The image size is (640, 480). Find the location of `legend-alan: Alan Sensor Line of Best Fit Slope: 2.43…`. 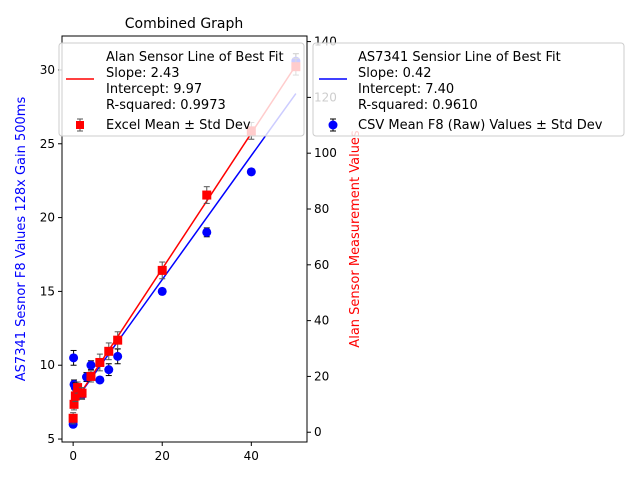

legend-alan: Alan Sensor Line of Best Fit Slope: 2.43… is located at coordinates (181, 89).